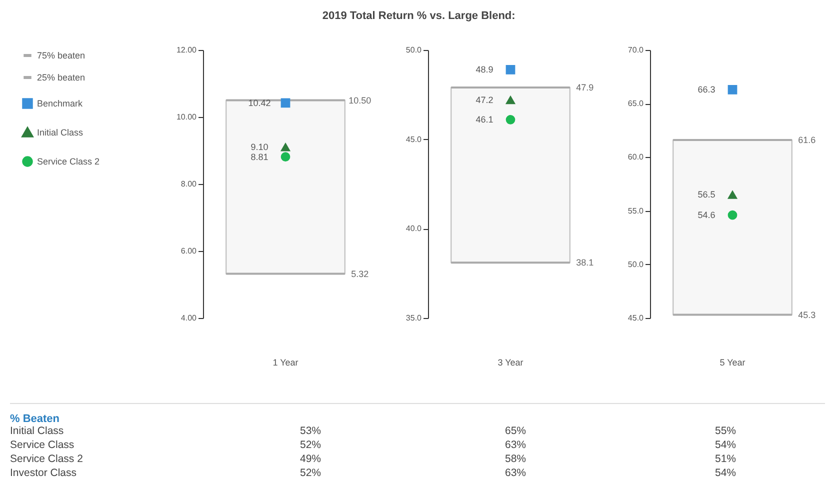  Describe the element at coordinates (515, 431) in the screenshot. I see `text: 65%` at that location.